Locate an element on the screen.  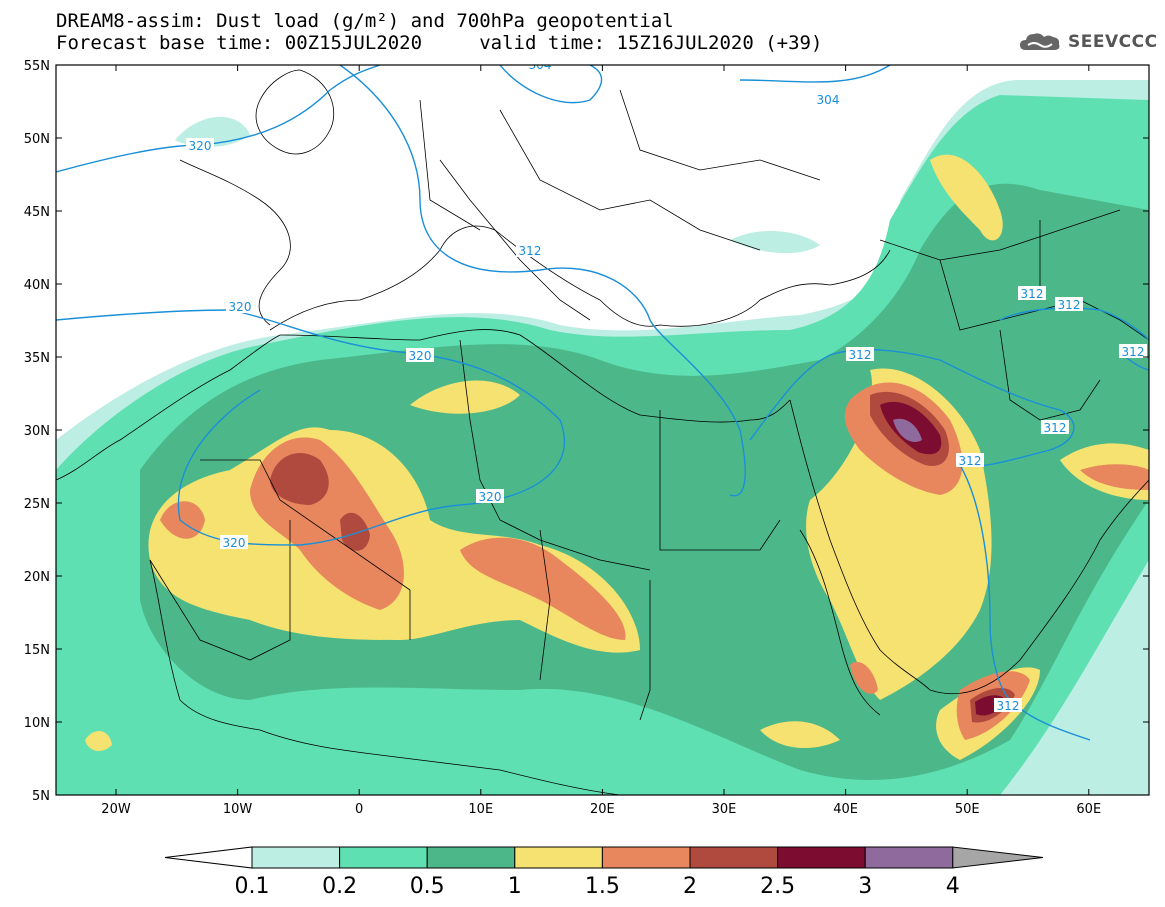
colorbar-tick-label: 4 is located at coordinates (953, 886).